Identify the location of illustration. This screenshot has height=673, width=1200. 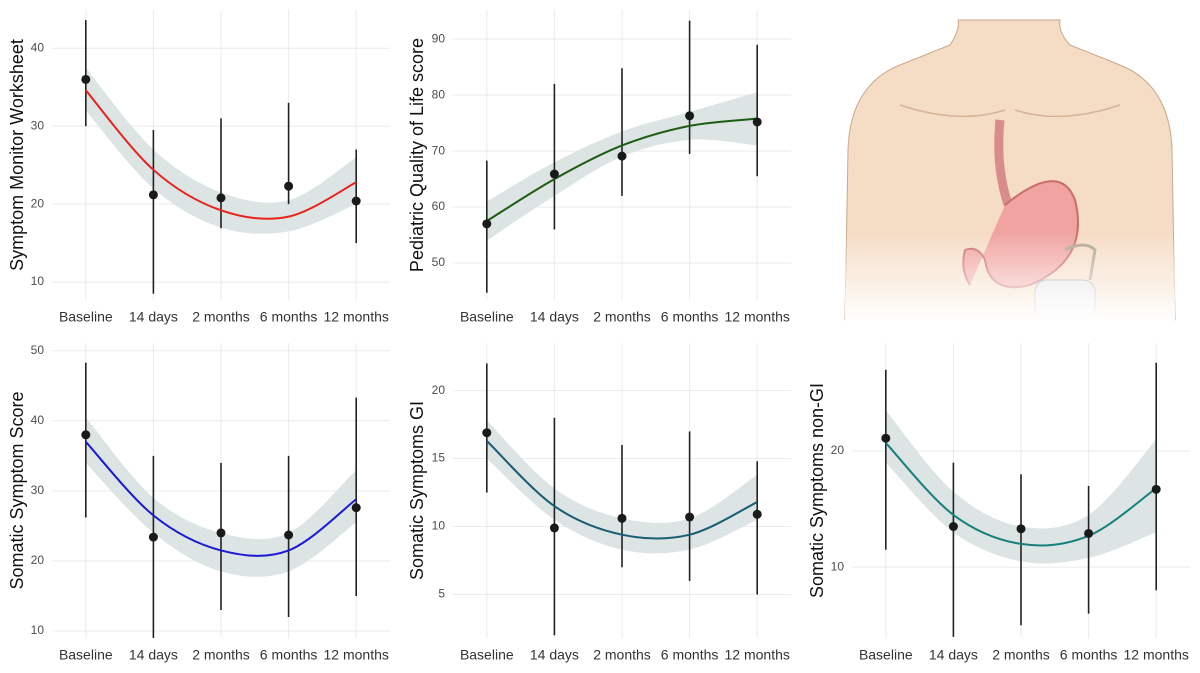
(1010, 170).